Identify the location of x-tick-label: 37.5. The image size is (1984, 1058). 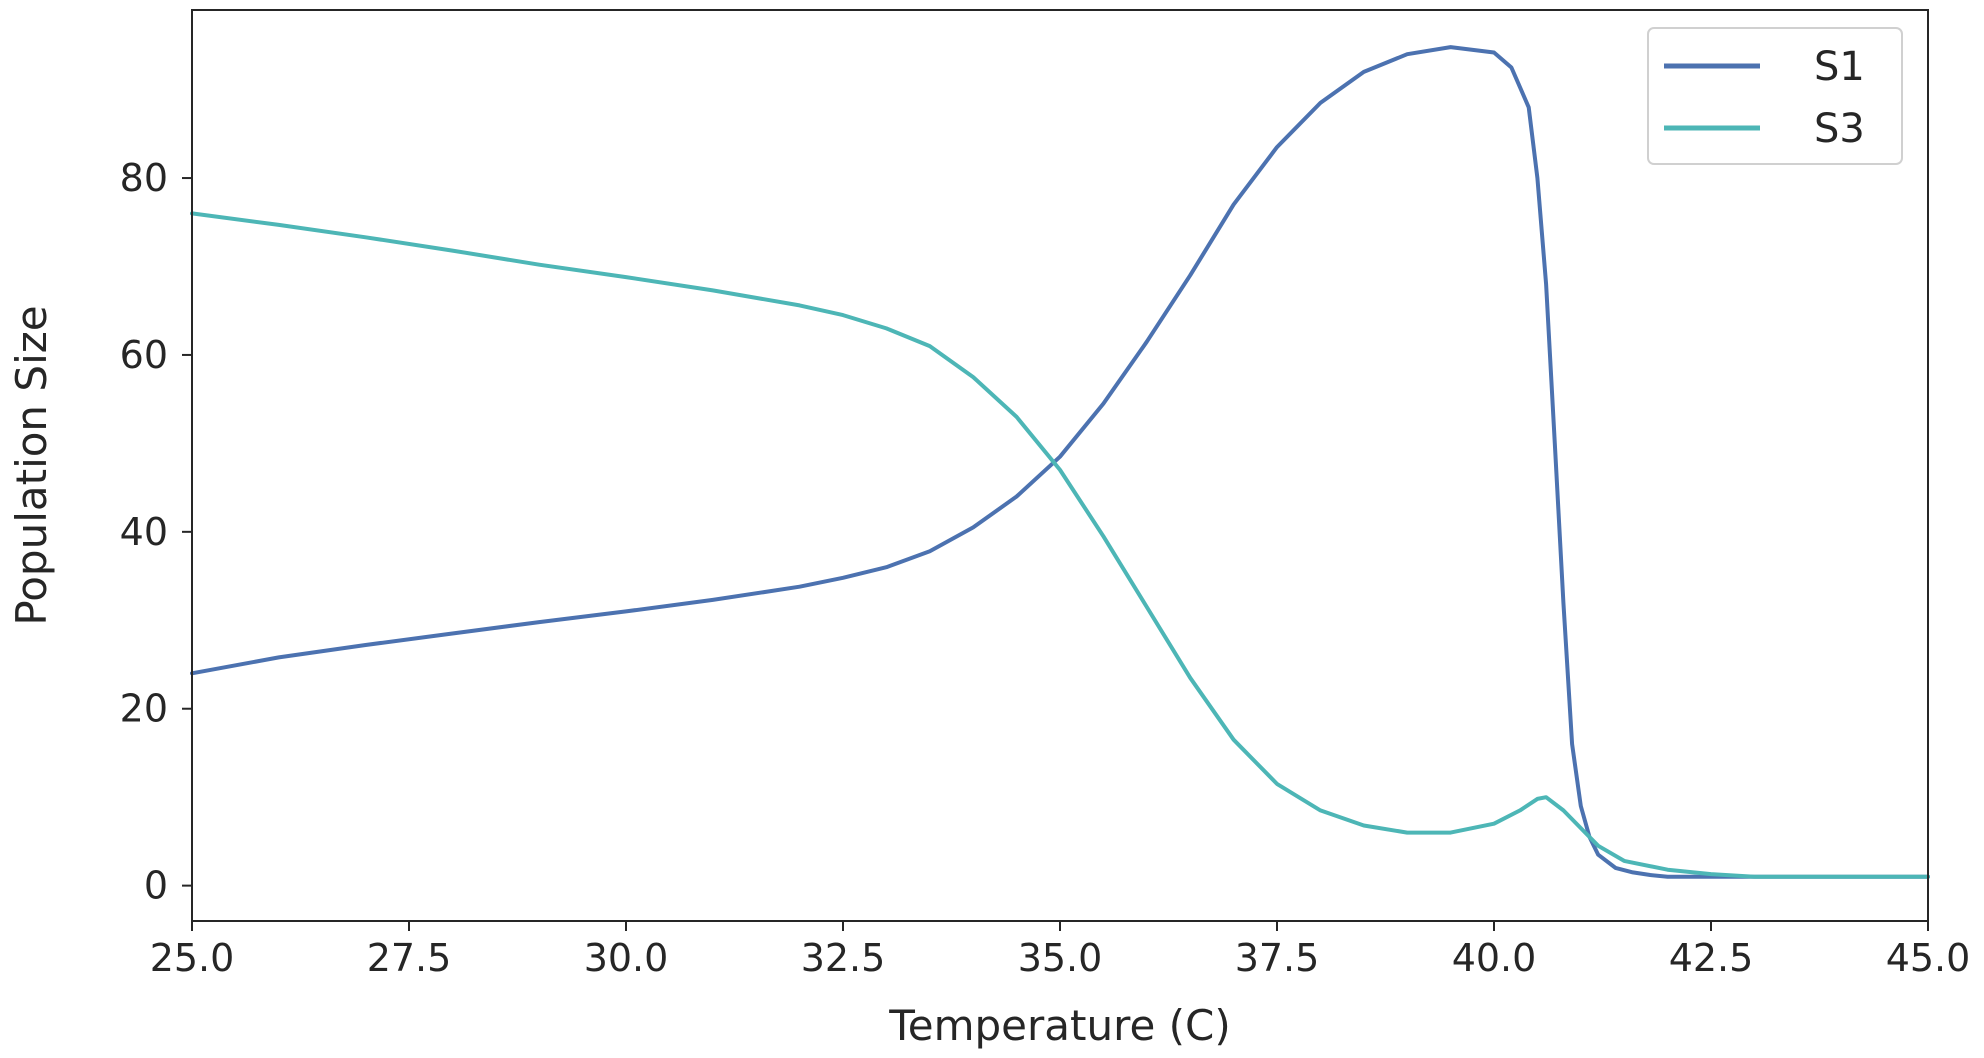
(1277, 958).